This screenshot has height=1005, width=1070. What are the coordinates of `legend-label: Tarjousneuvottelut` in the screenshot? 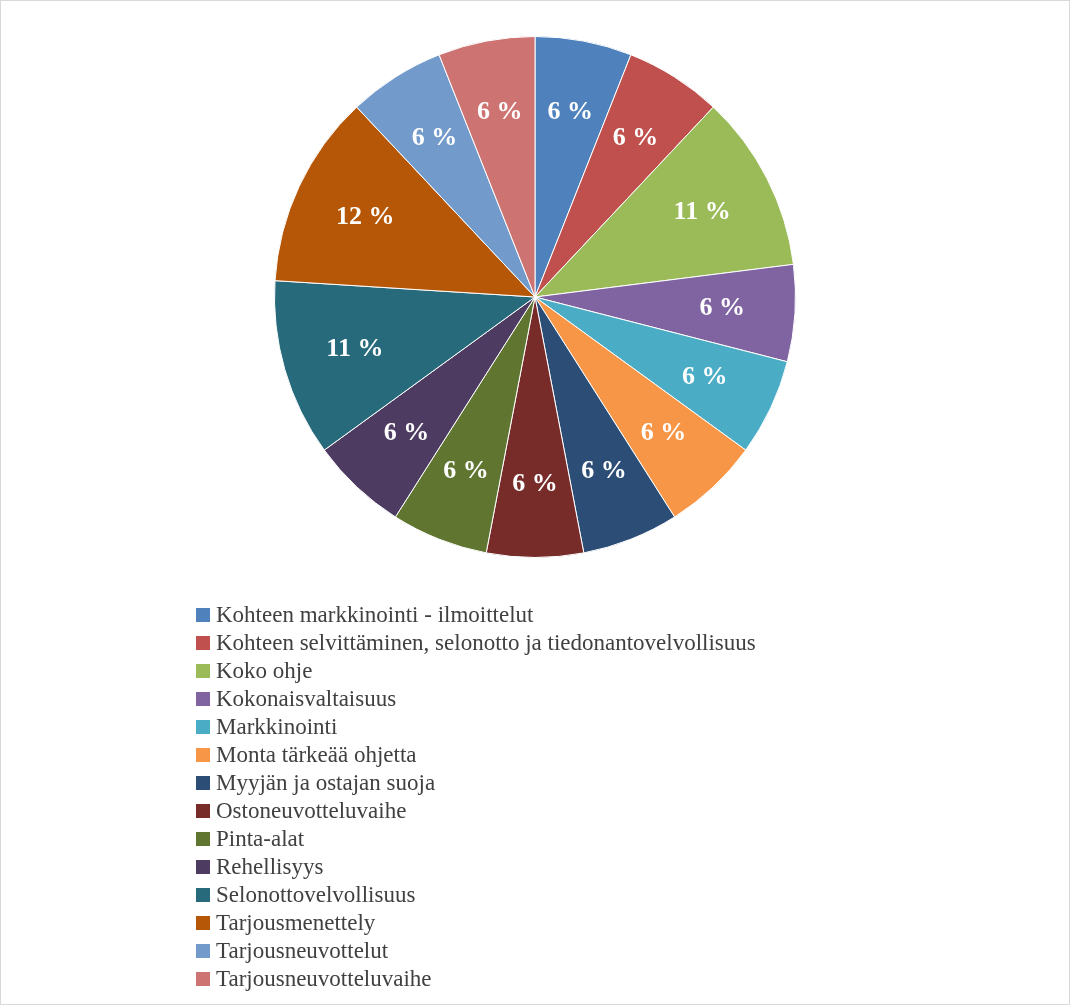 It's located at (302, 951).